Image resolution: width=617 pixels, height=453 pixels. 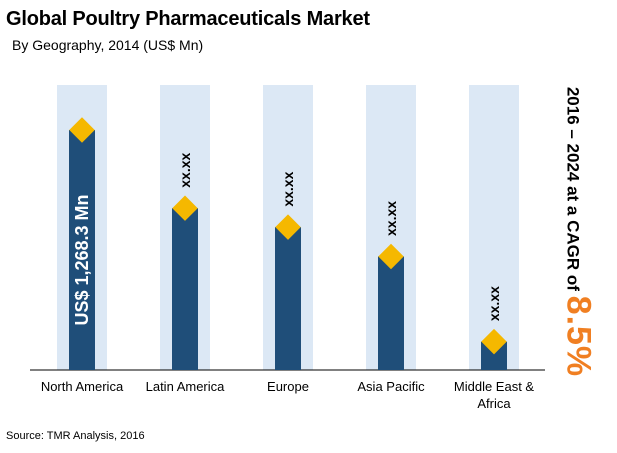 What do you see at coordinates (75, 436) in the screenshot?
I see `source-note: Source: TMR Analysis, 2016` at bounding box center [75, 436].